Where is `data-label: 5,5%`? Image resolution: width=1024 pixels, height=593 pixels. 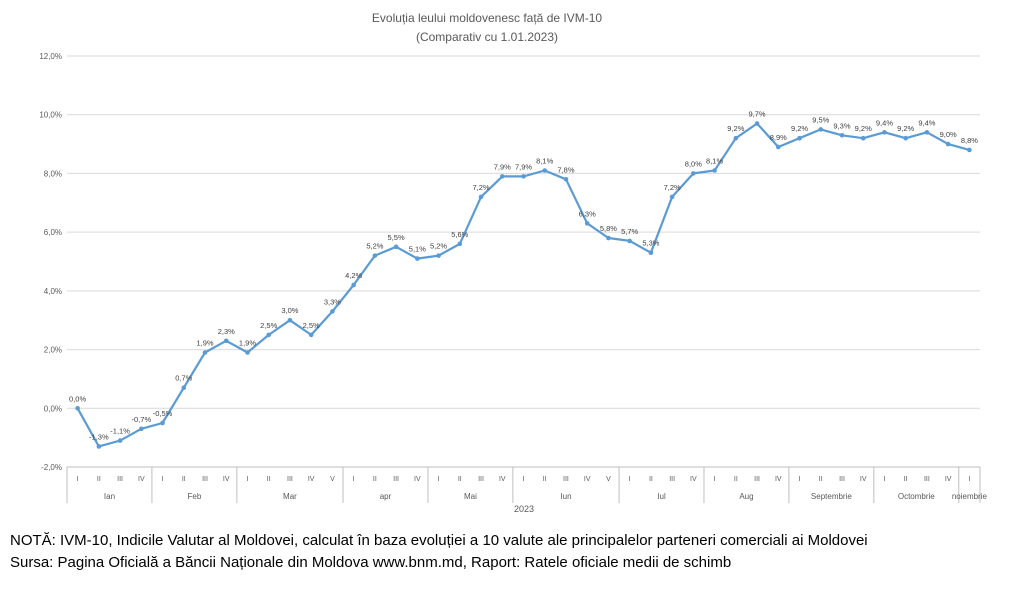
data-label: 5,5% is located at coordinates (396, 237).